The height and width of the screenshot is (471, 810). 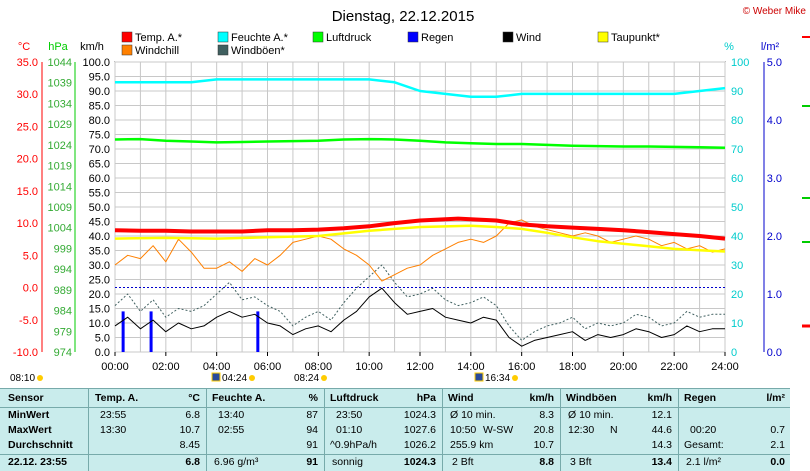 What do you see at coordinates (419, 317) in the screenshot?
I see `series-wind` at bounding box center [419, 317].